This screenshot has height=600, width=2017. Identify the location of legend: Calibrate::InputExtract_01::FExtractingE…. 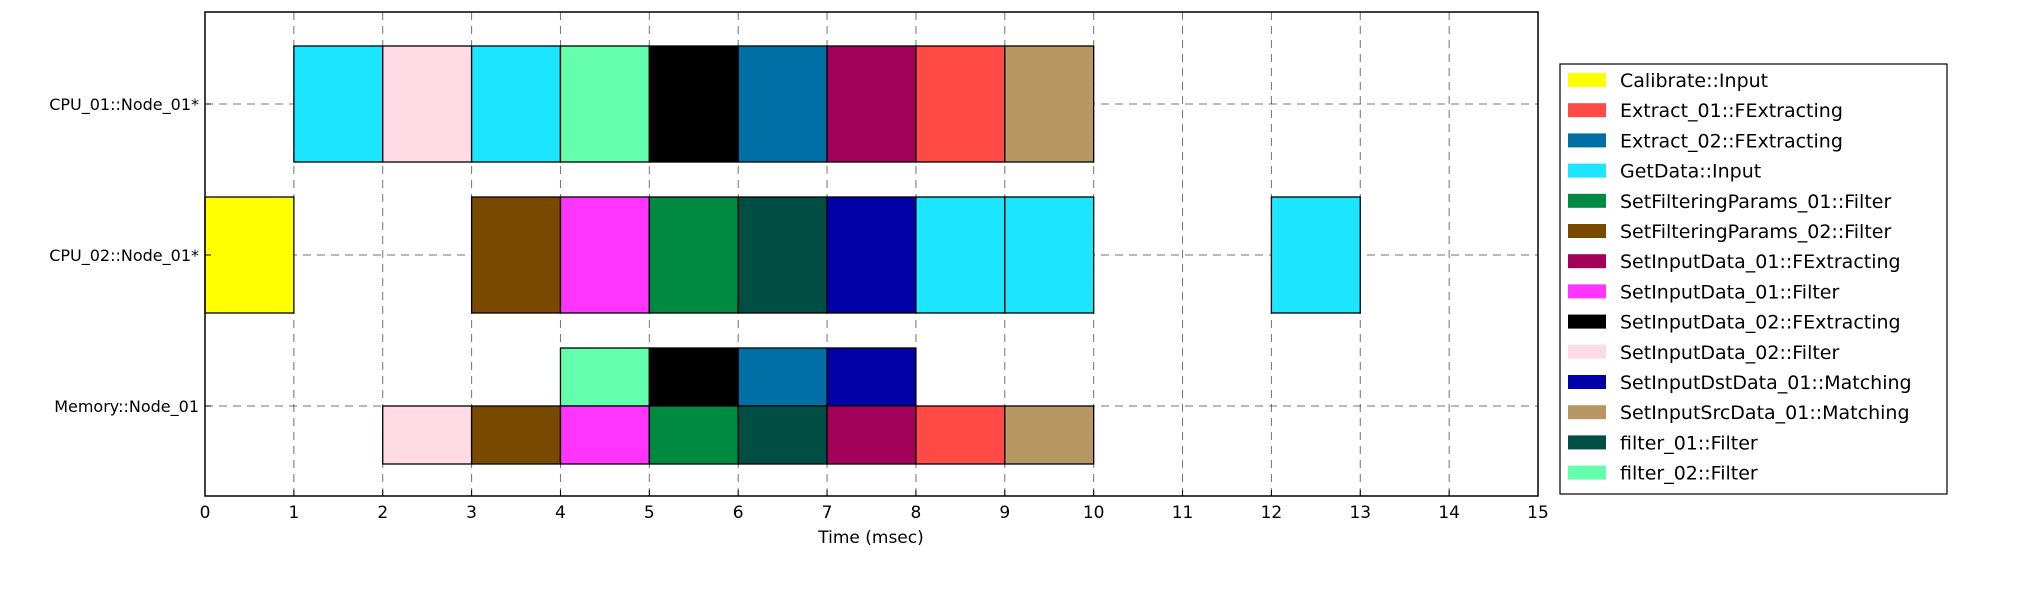
(1753, 279).